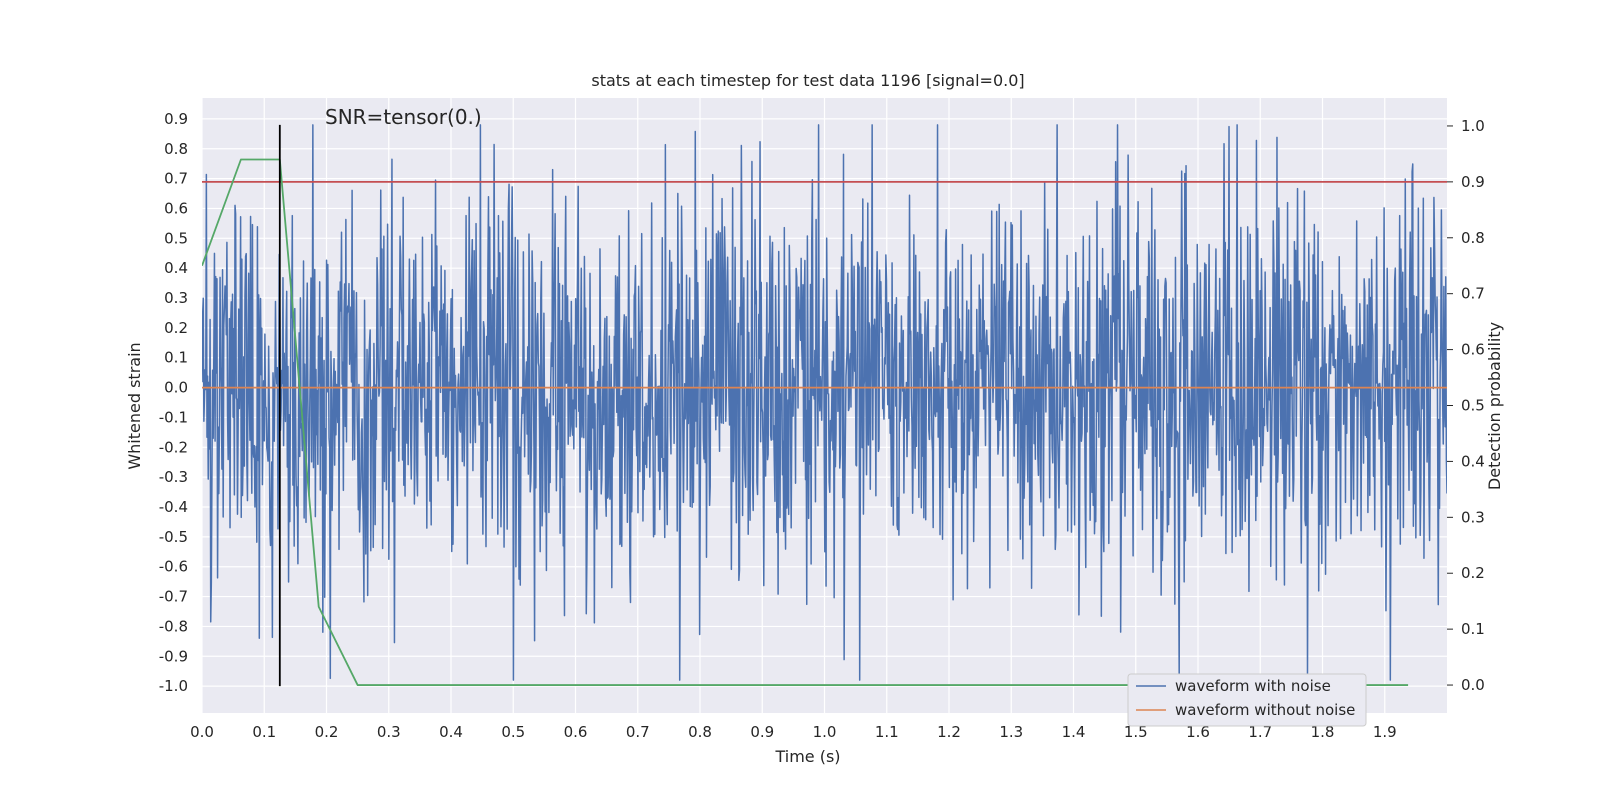 Image resolution: width=1600 pixels, height=800 pixels. I want to click on x-axis-label: Time (s), so click(807, 756).